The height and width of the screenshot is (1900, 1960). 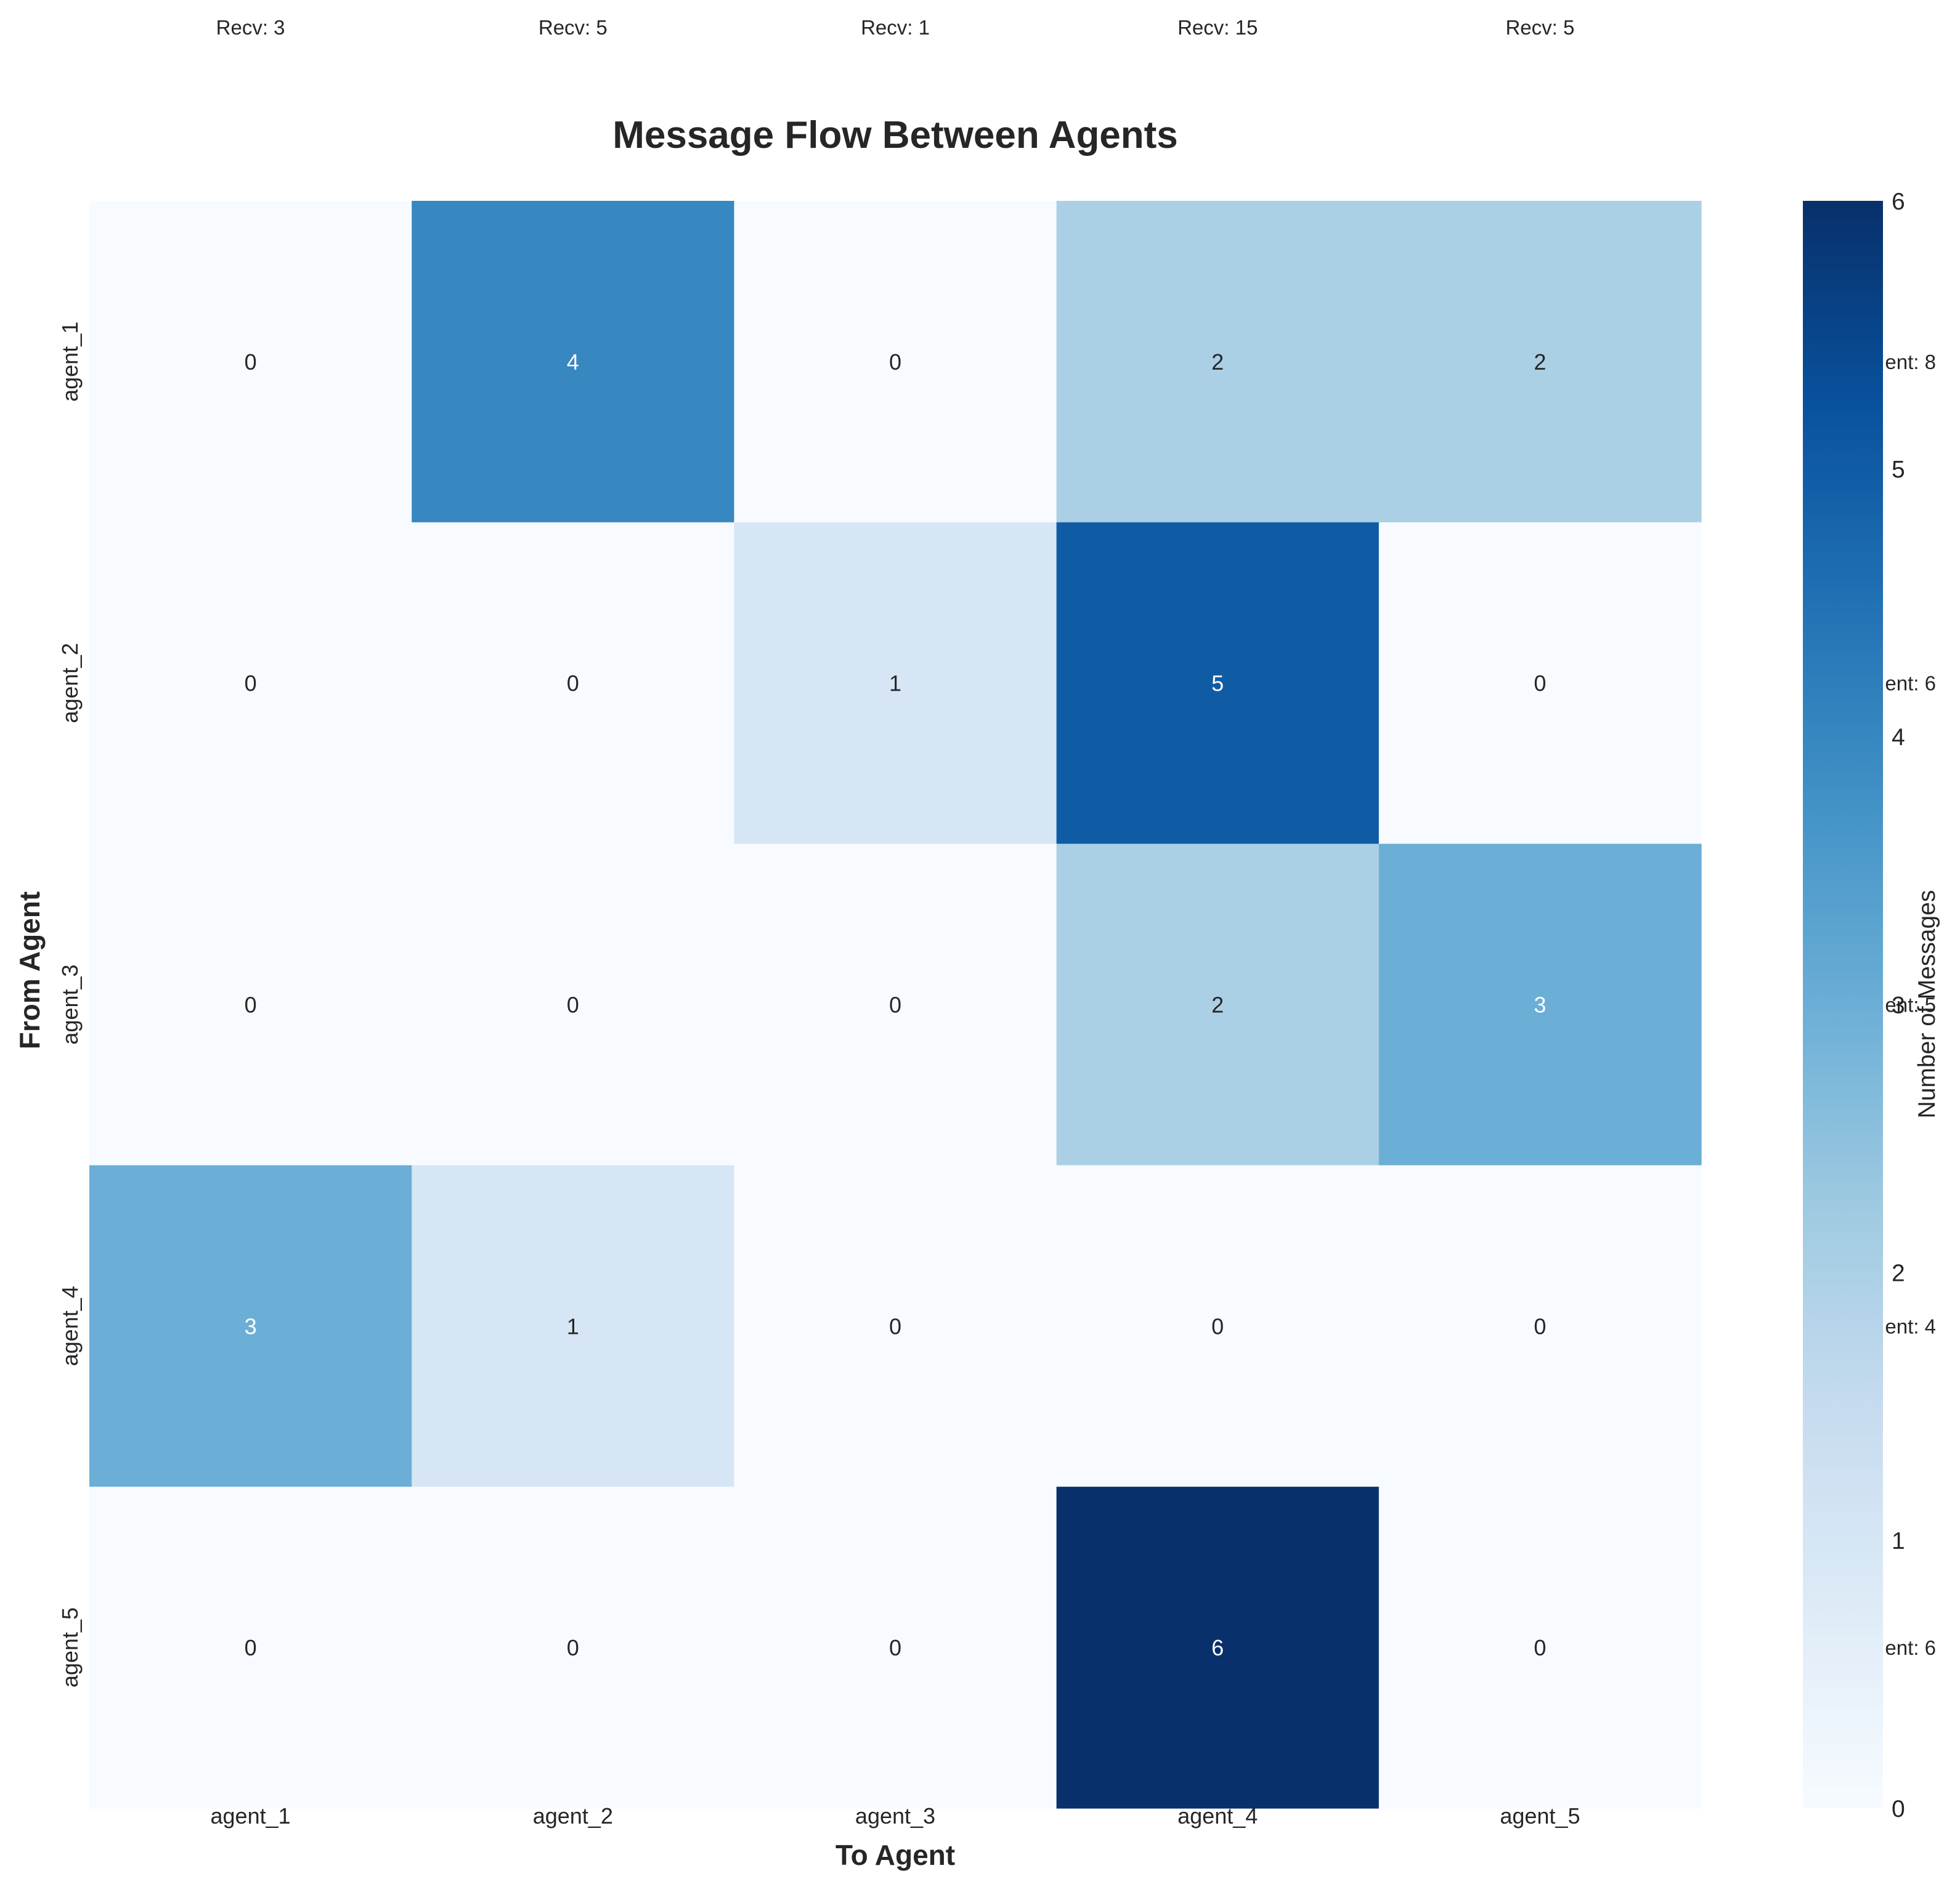 I want to click on cell-value-label: 6, so click(x=1217, y=1648).